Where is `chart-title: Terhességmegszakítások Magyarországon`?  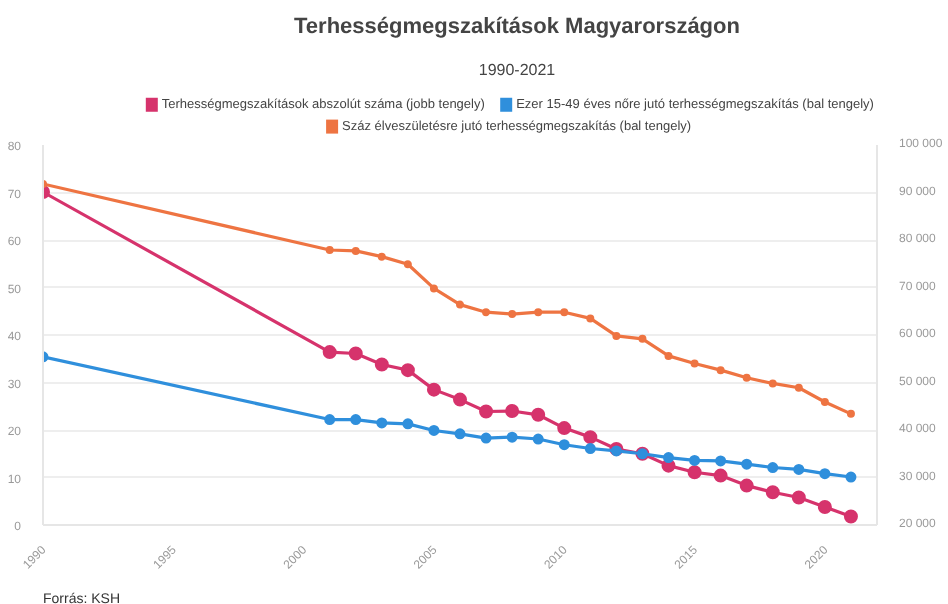 chart-title: Terhességmegszakítások Magyarországon is located at coordinates (517, 27).